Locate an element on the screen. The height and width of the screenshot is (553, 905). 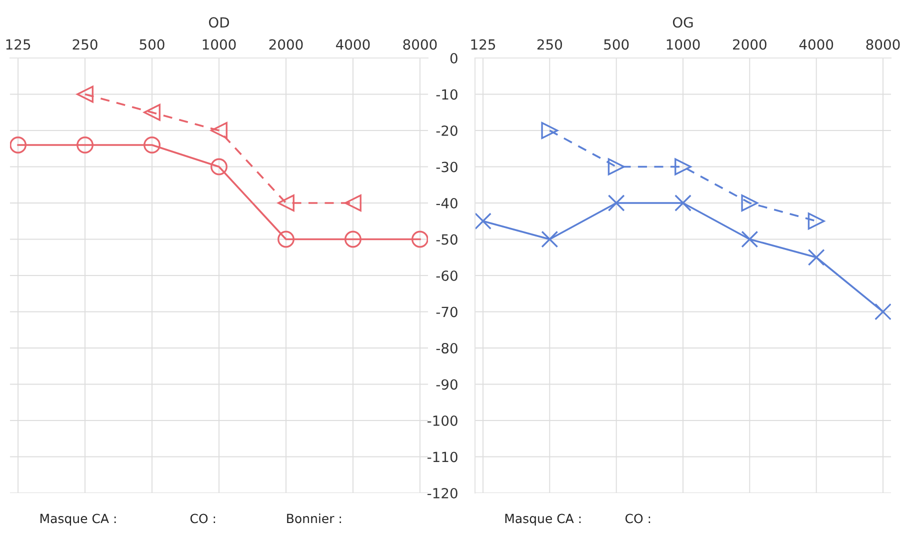
chart-title: OD is located at coordinates (218, 22).